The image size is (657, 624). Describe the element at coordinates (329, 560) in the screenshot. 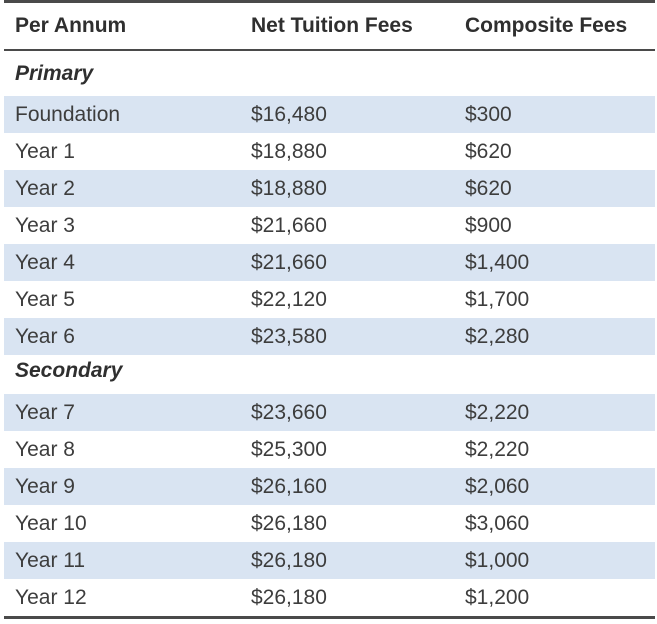

I see `table-row: Year 11 $26,180 $1,000` at that location.